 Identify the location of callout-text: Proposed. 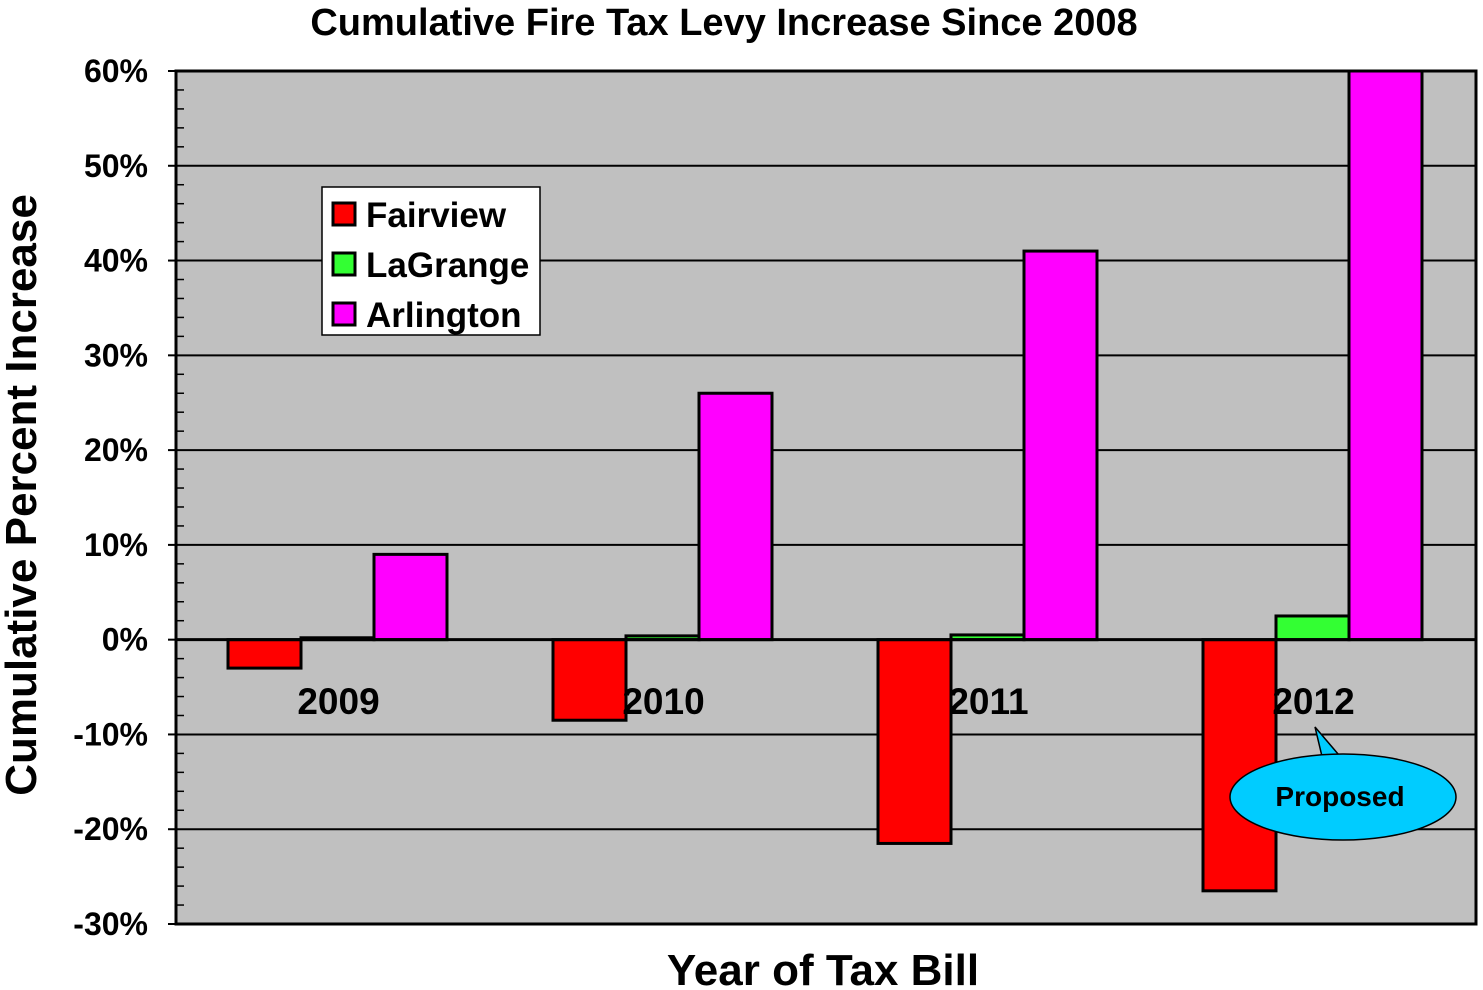
(1339, 796).